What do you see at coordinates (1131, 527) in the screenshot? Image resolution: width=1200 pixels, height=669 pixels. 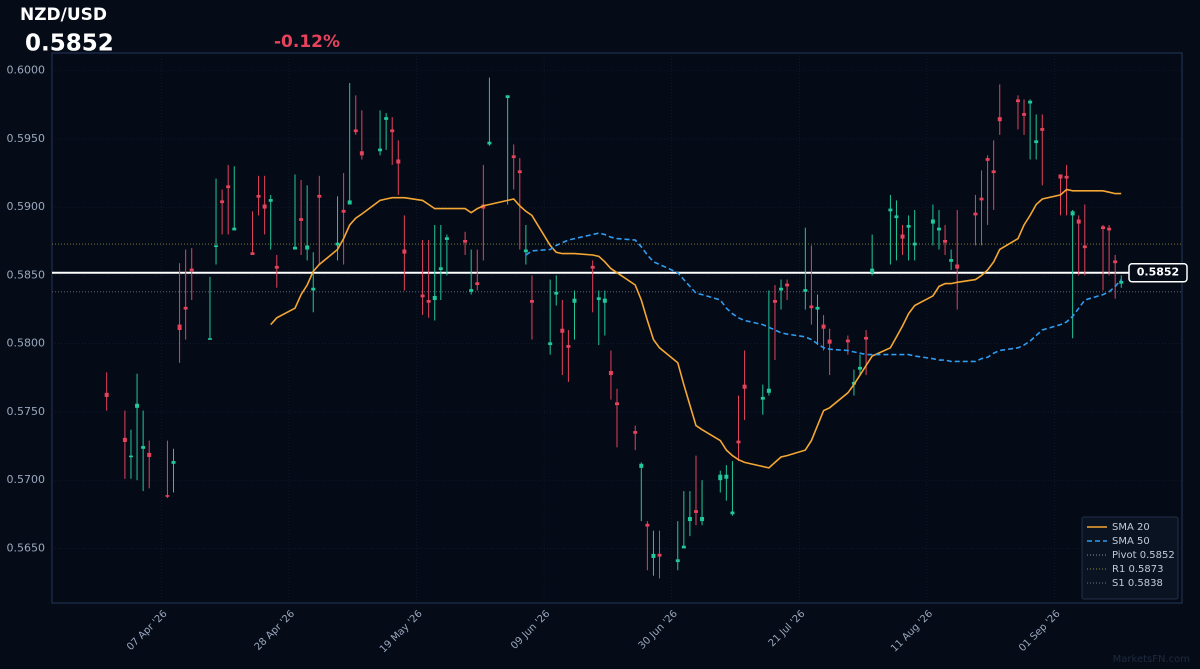 I see `legend-label: SMA 20` at bounding box center [1131, 527].